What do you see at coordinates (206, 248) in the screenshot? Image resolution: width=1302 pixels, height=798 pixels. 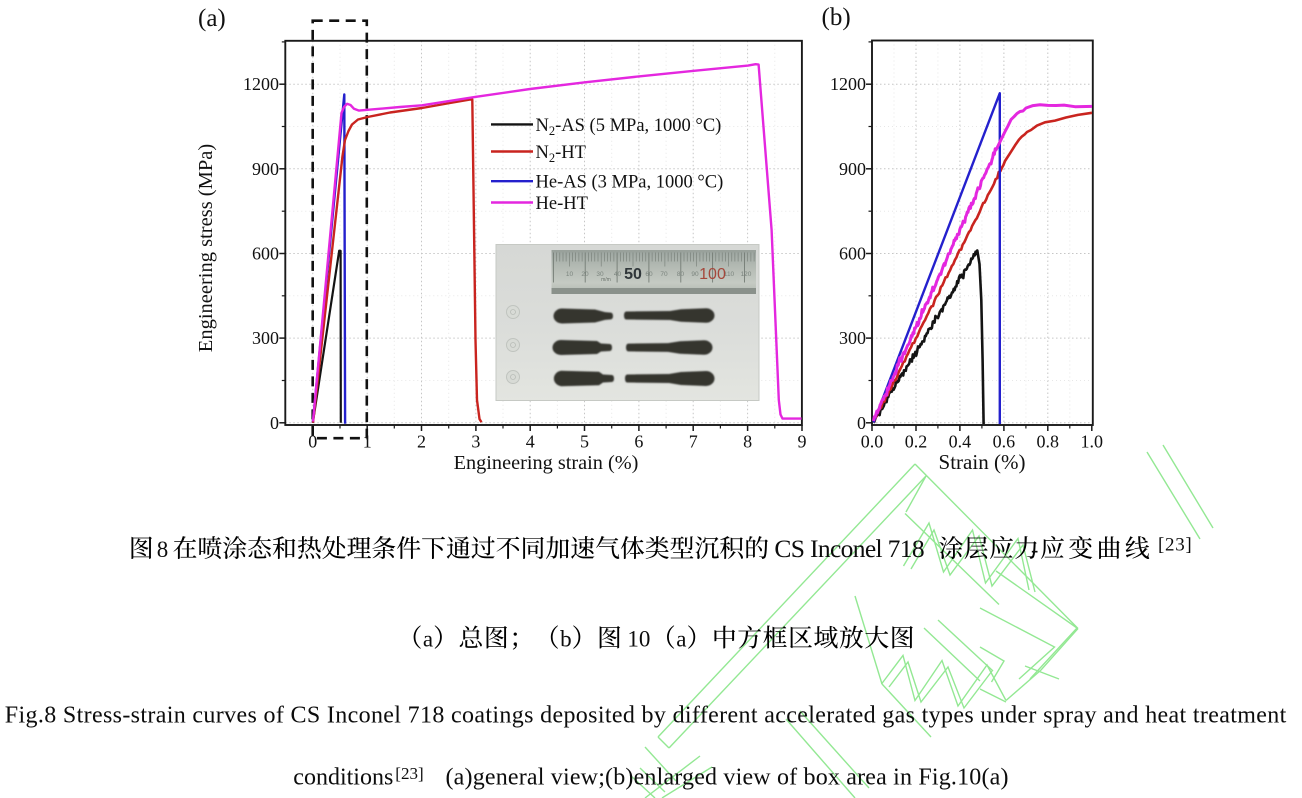 I see `svg-text: Engineering stress (MPa)` at bounding box center [206, 248].